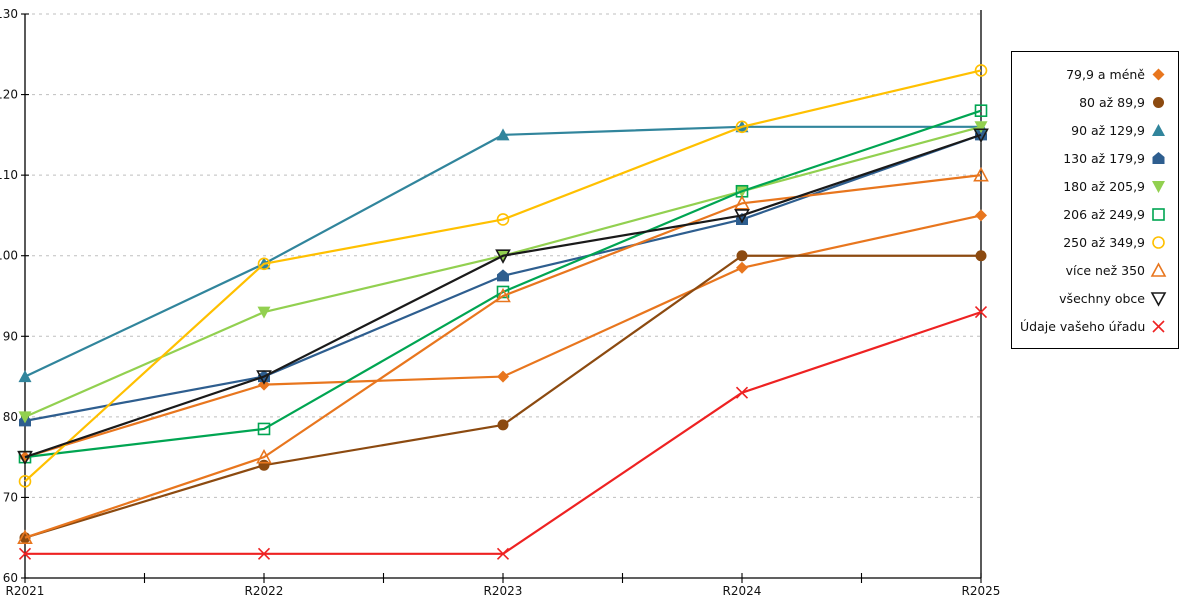 The width and height of the screenshot is (1200, 604). Describe the element at coordinates (1105, 74) in the screenshot. I see `legend-label: 79,9 a méně` at that location.